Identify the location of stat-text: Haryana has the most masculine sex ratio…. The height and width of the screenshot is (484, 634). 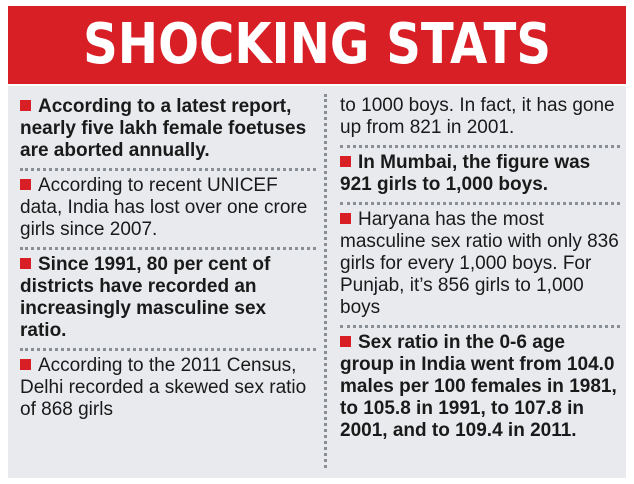
(479, 263).